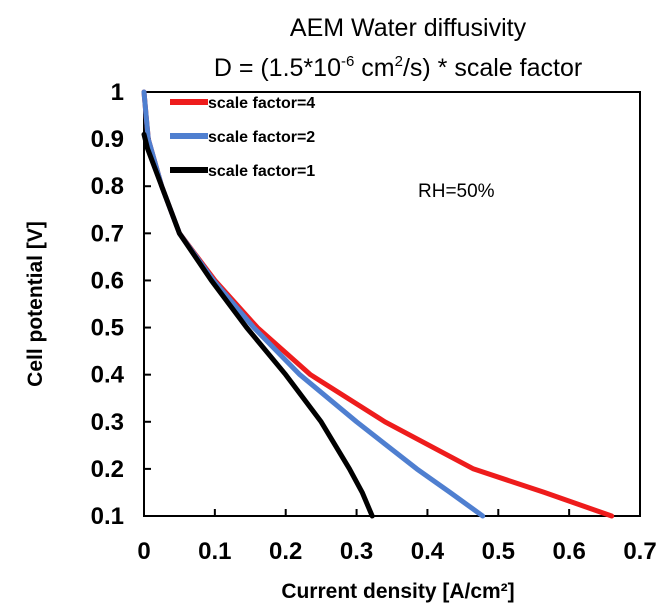 Image resolution: width=669 pixels, height=605 pixels. What do you see at coordinates (107, 186) in the screenshot?
I see `y-tick-label: 0.8` at bounding box center [107, 186].